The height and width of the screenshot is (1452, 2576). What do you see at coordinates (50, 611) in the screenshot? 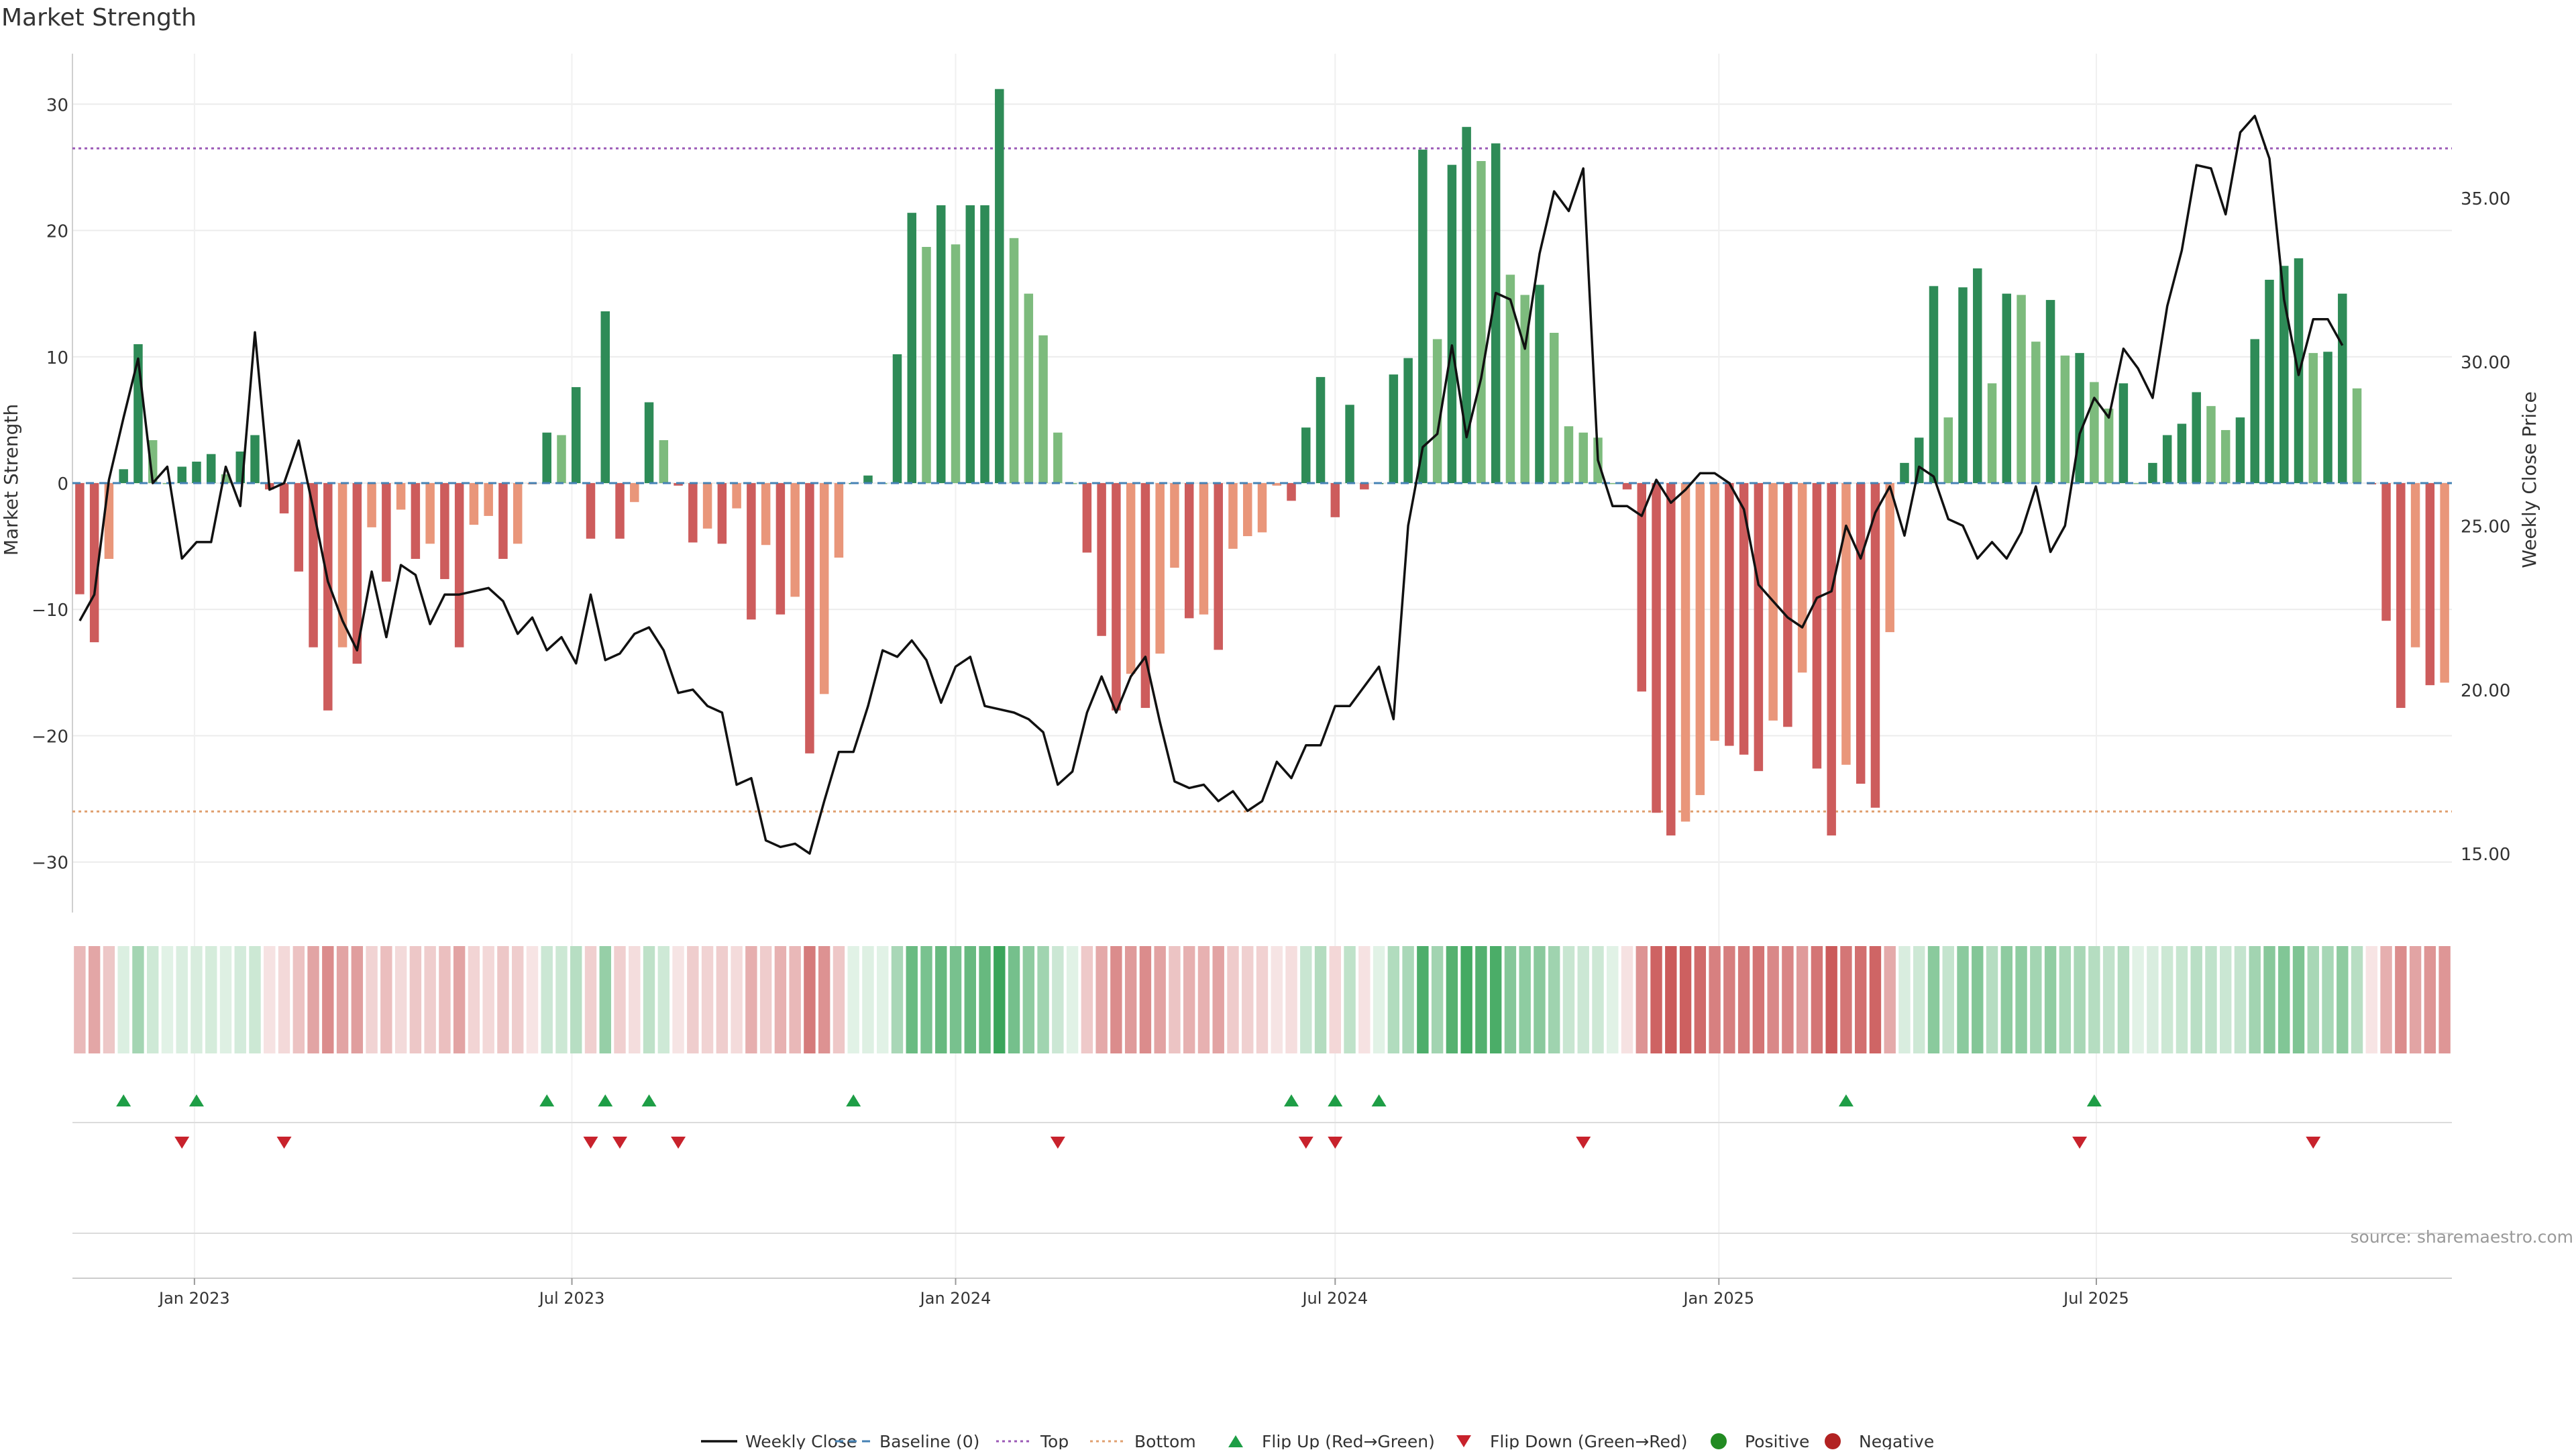
I see `y-tick-label-left: −10` at bounding box center [50, 611].